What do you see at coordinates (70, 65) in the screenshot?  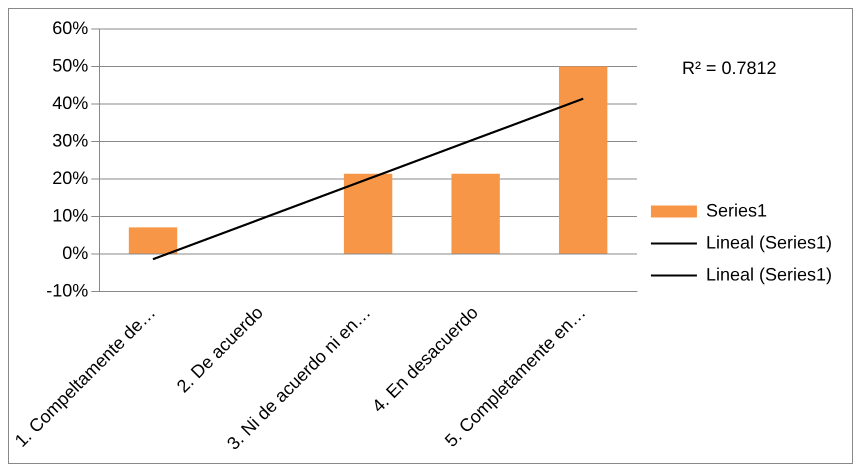 I see `y-tick-label: 50%` at bounding box center [70, 65].